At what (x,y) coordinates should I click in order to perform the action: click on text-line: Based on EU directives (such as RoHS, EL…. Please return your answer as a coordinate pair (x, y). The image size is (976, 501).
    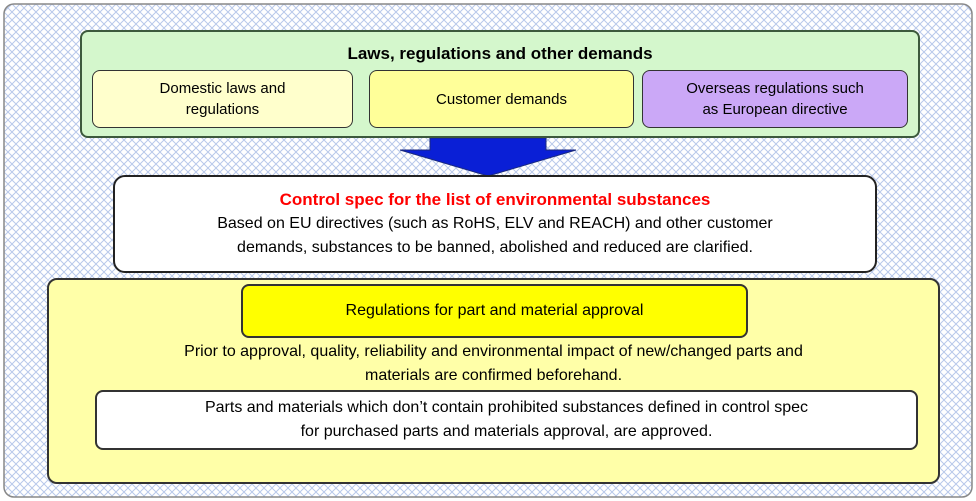
    Looking at the image, I should click on (495, 223).